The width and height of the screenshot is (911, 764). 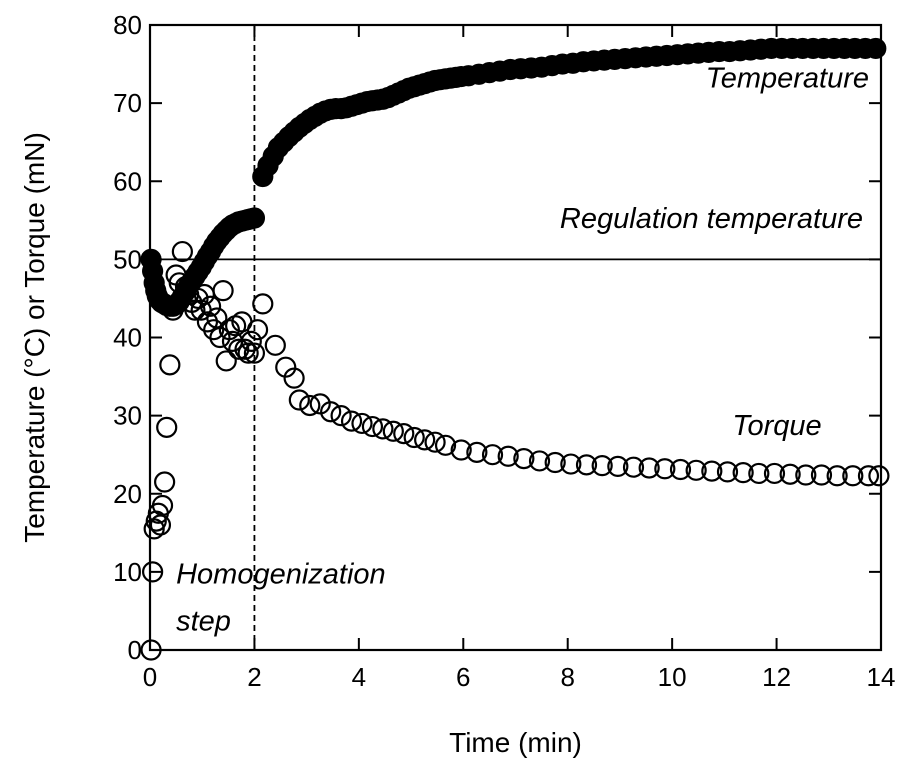 What do you see at coordinates (127, 181) in the screenshot?
I see `y-tick-label: 60` at bounding box center [127, 181].